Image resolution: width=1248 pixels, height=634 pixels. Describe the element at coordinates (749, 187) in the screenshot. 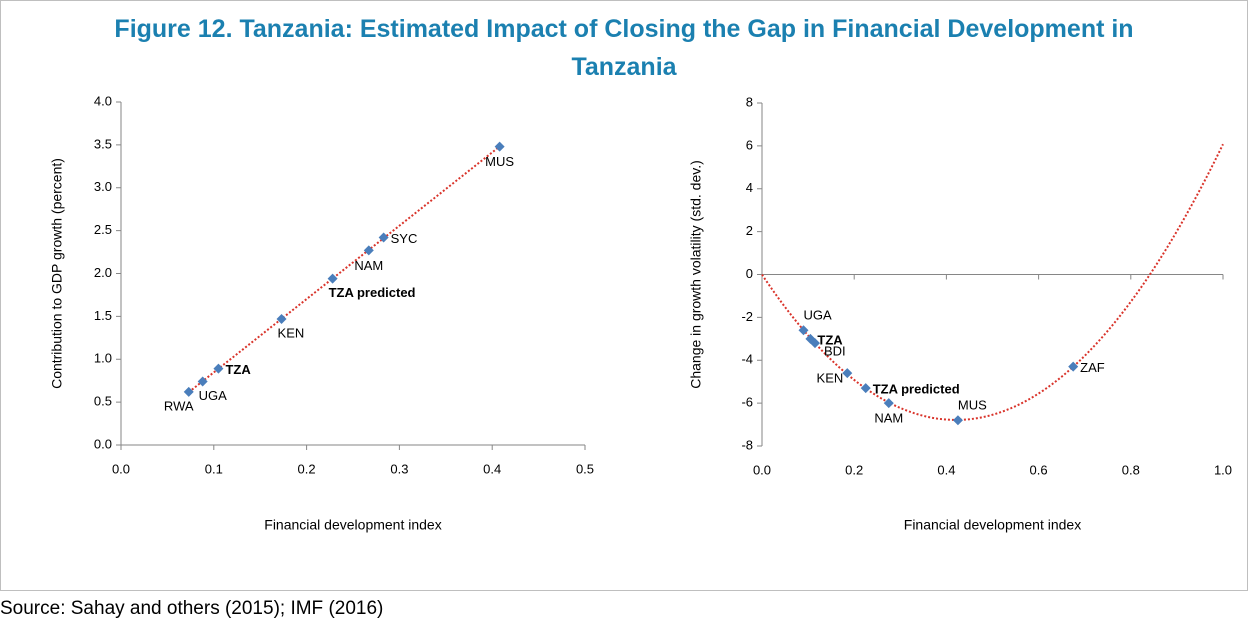

I see `y-tick-label: 4` at that location.